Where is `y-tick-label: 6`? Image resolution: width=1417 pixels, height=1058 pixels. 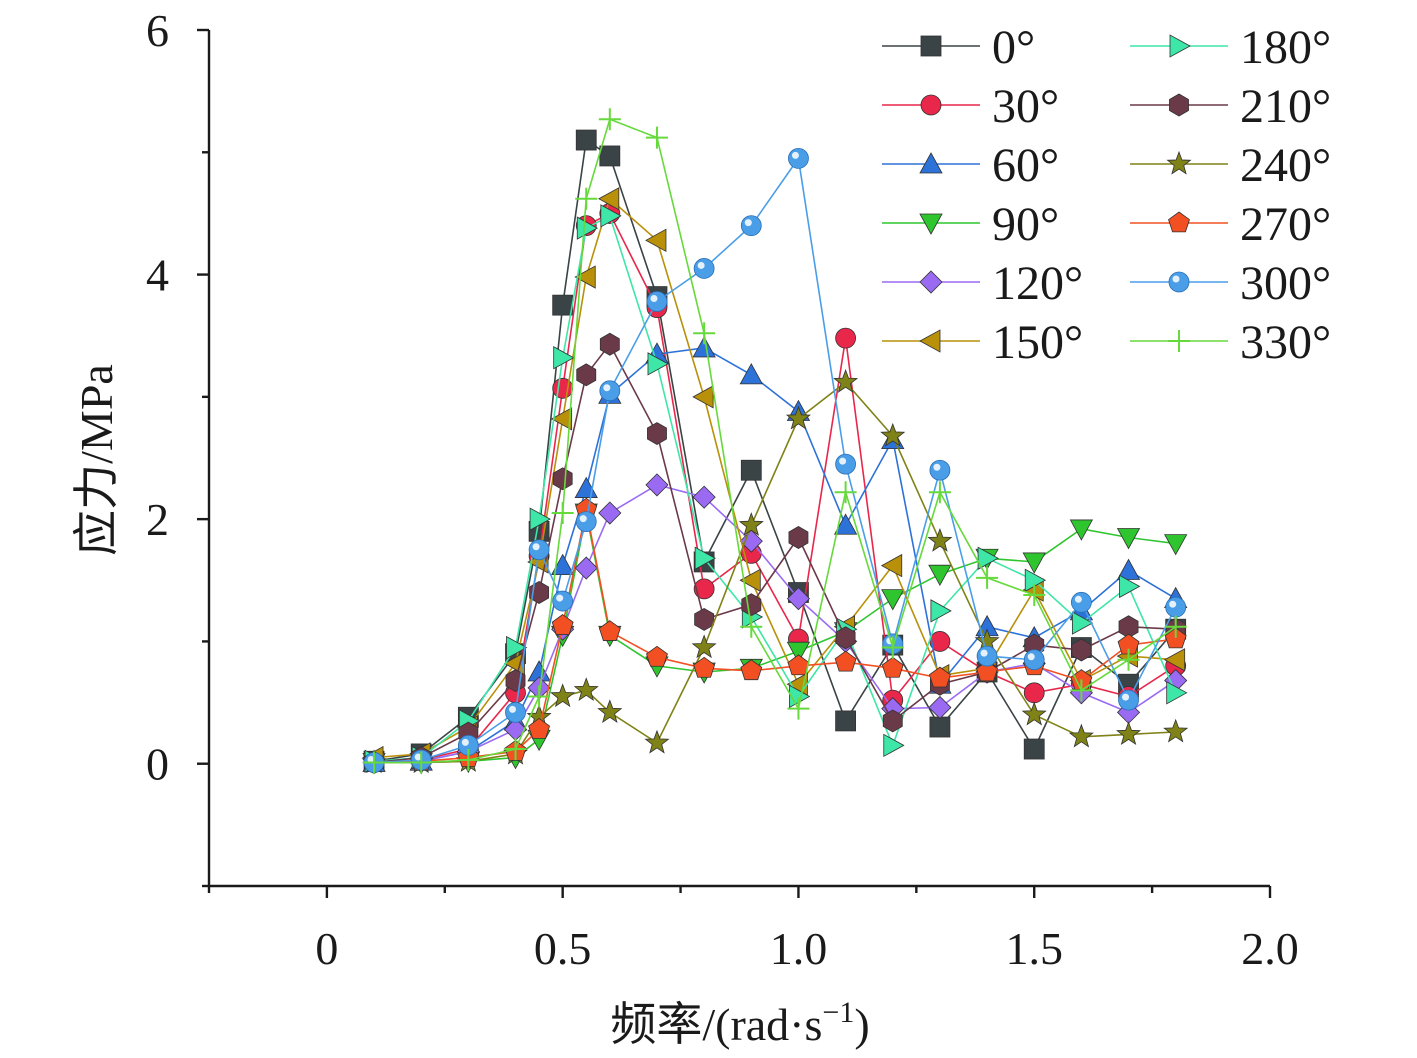
y-tick-label: 6 is located at coordinates (157, 30).